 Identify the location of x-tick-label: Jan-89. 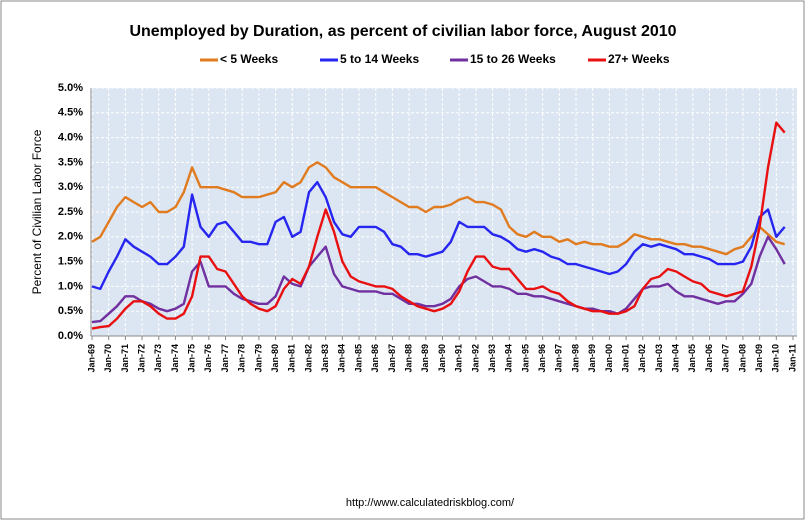
(425, 358).